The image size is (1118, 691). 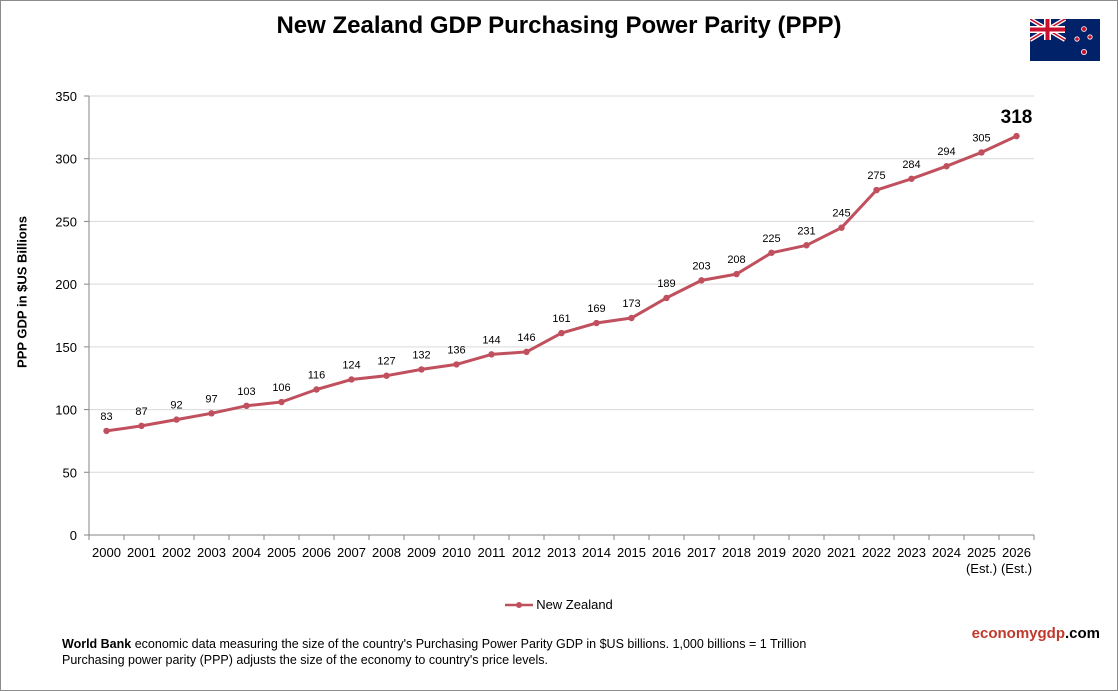 What do you see at coordinates (211, 399) in the screenshot?
I see `data-label: 97` at bounding box center [211, 399].